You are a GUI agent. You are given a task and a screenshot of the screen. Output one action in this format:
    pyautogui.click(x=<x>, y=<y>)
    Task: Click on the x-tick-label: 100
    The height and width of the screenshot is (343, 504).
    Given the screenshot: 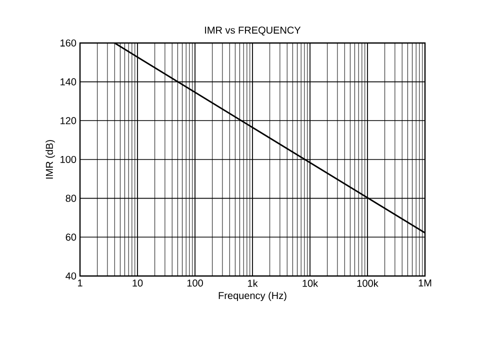 What is the action you would take?
    pyautogui.click(x=195, y=283)
    